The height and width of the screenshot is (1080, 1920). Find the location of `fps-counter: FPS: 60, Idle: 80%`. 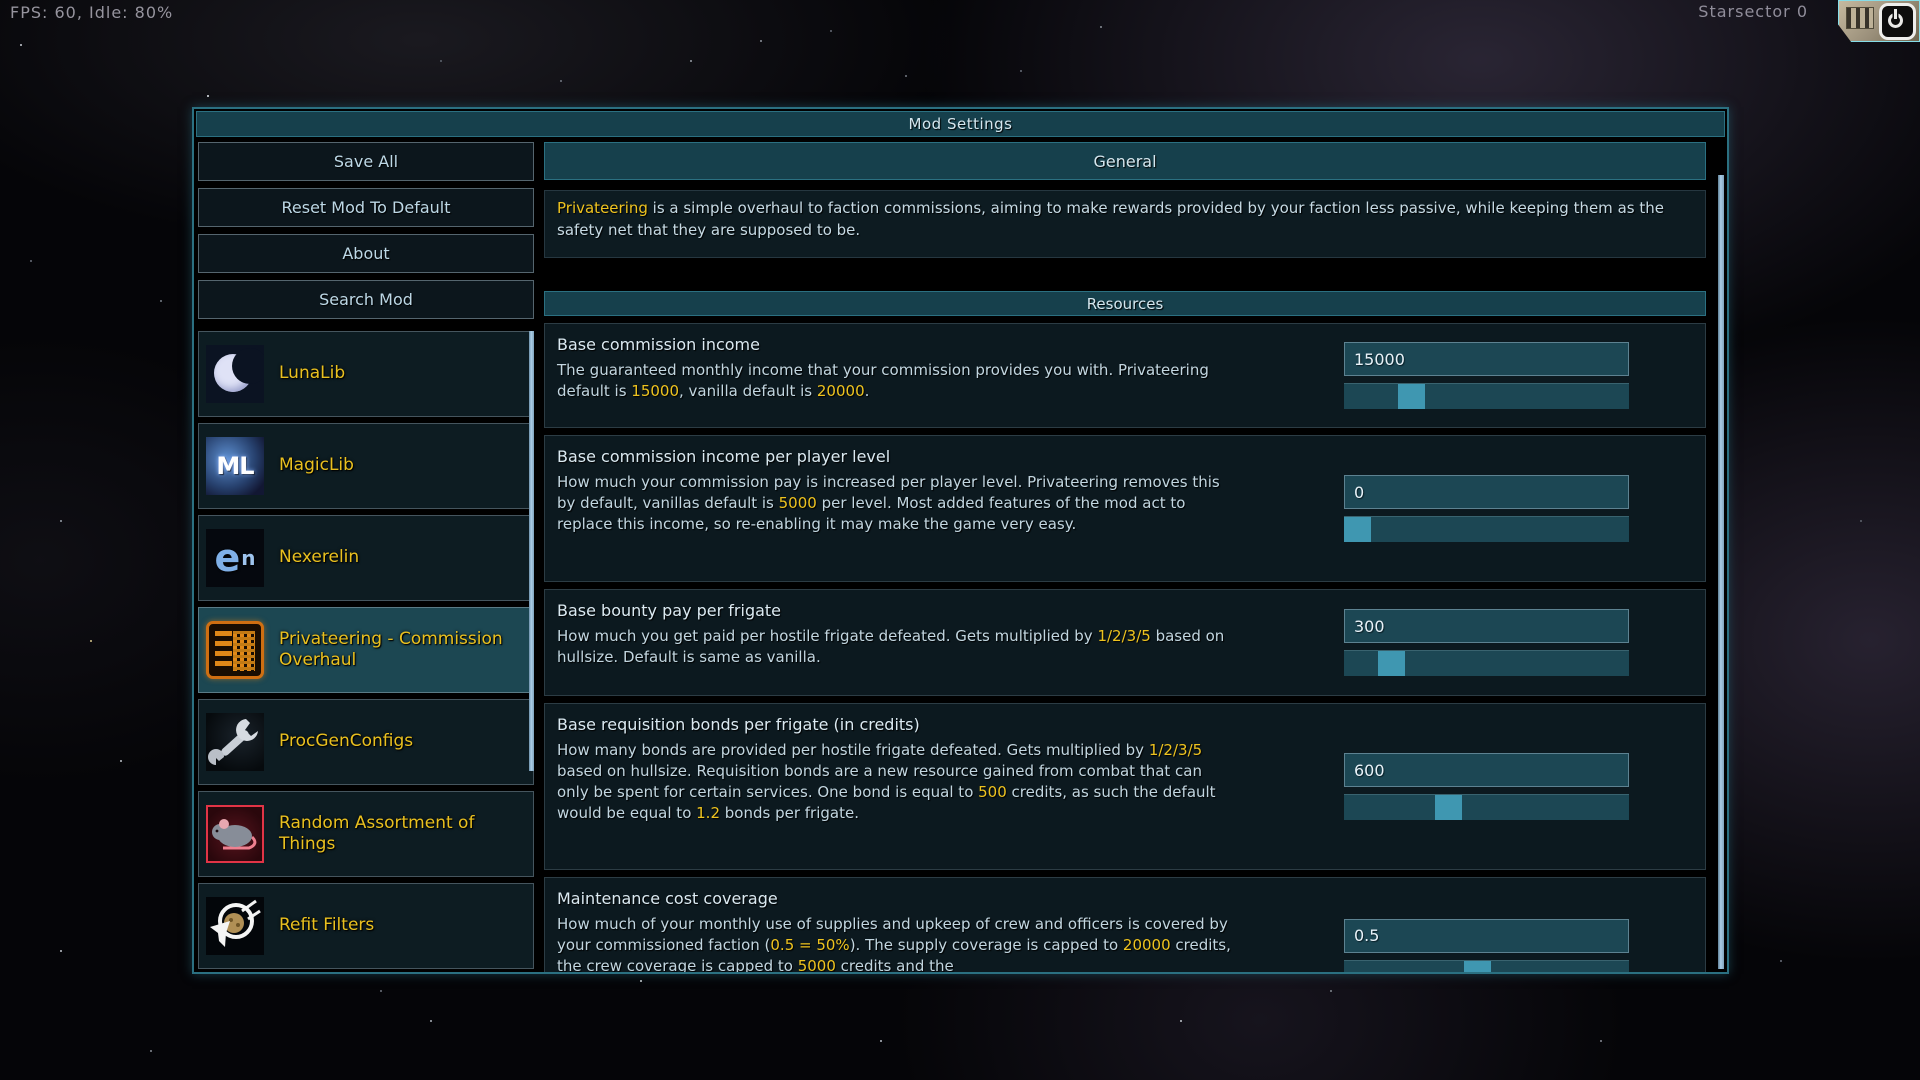

fps-counter: FPS: 60, Idle: 80% is located at coordinates (92, 12).